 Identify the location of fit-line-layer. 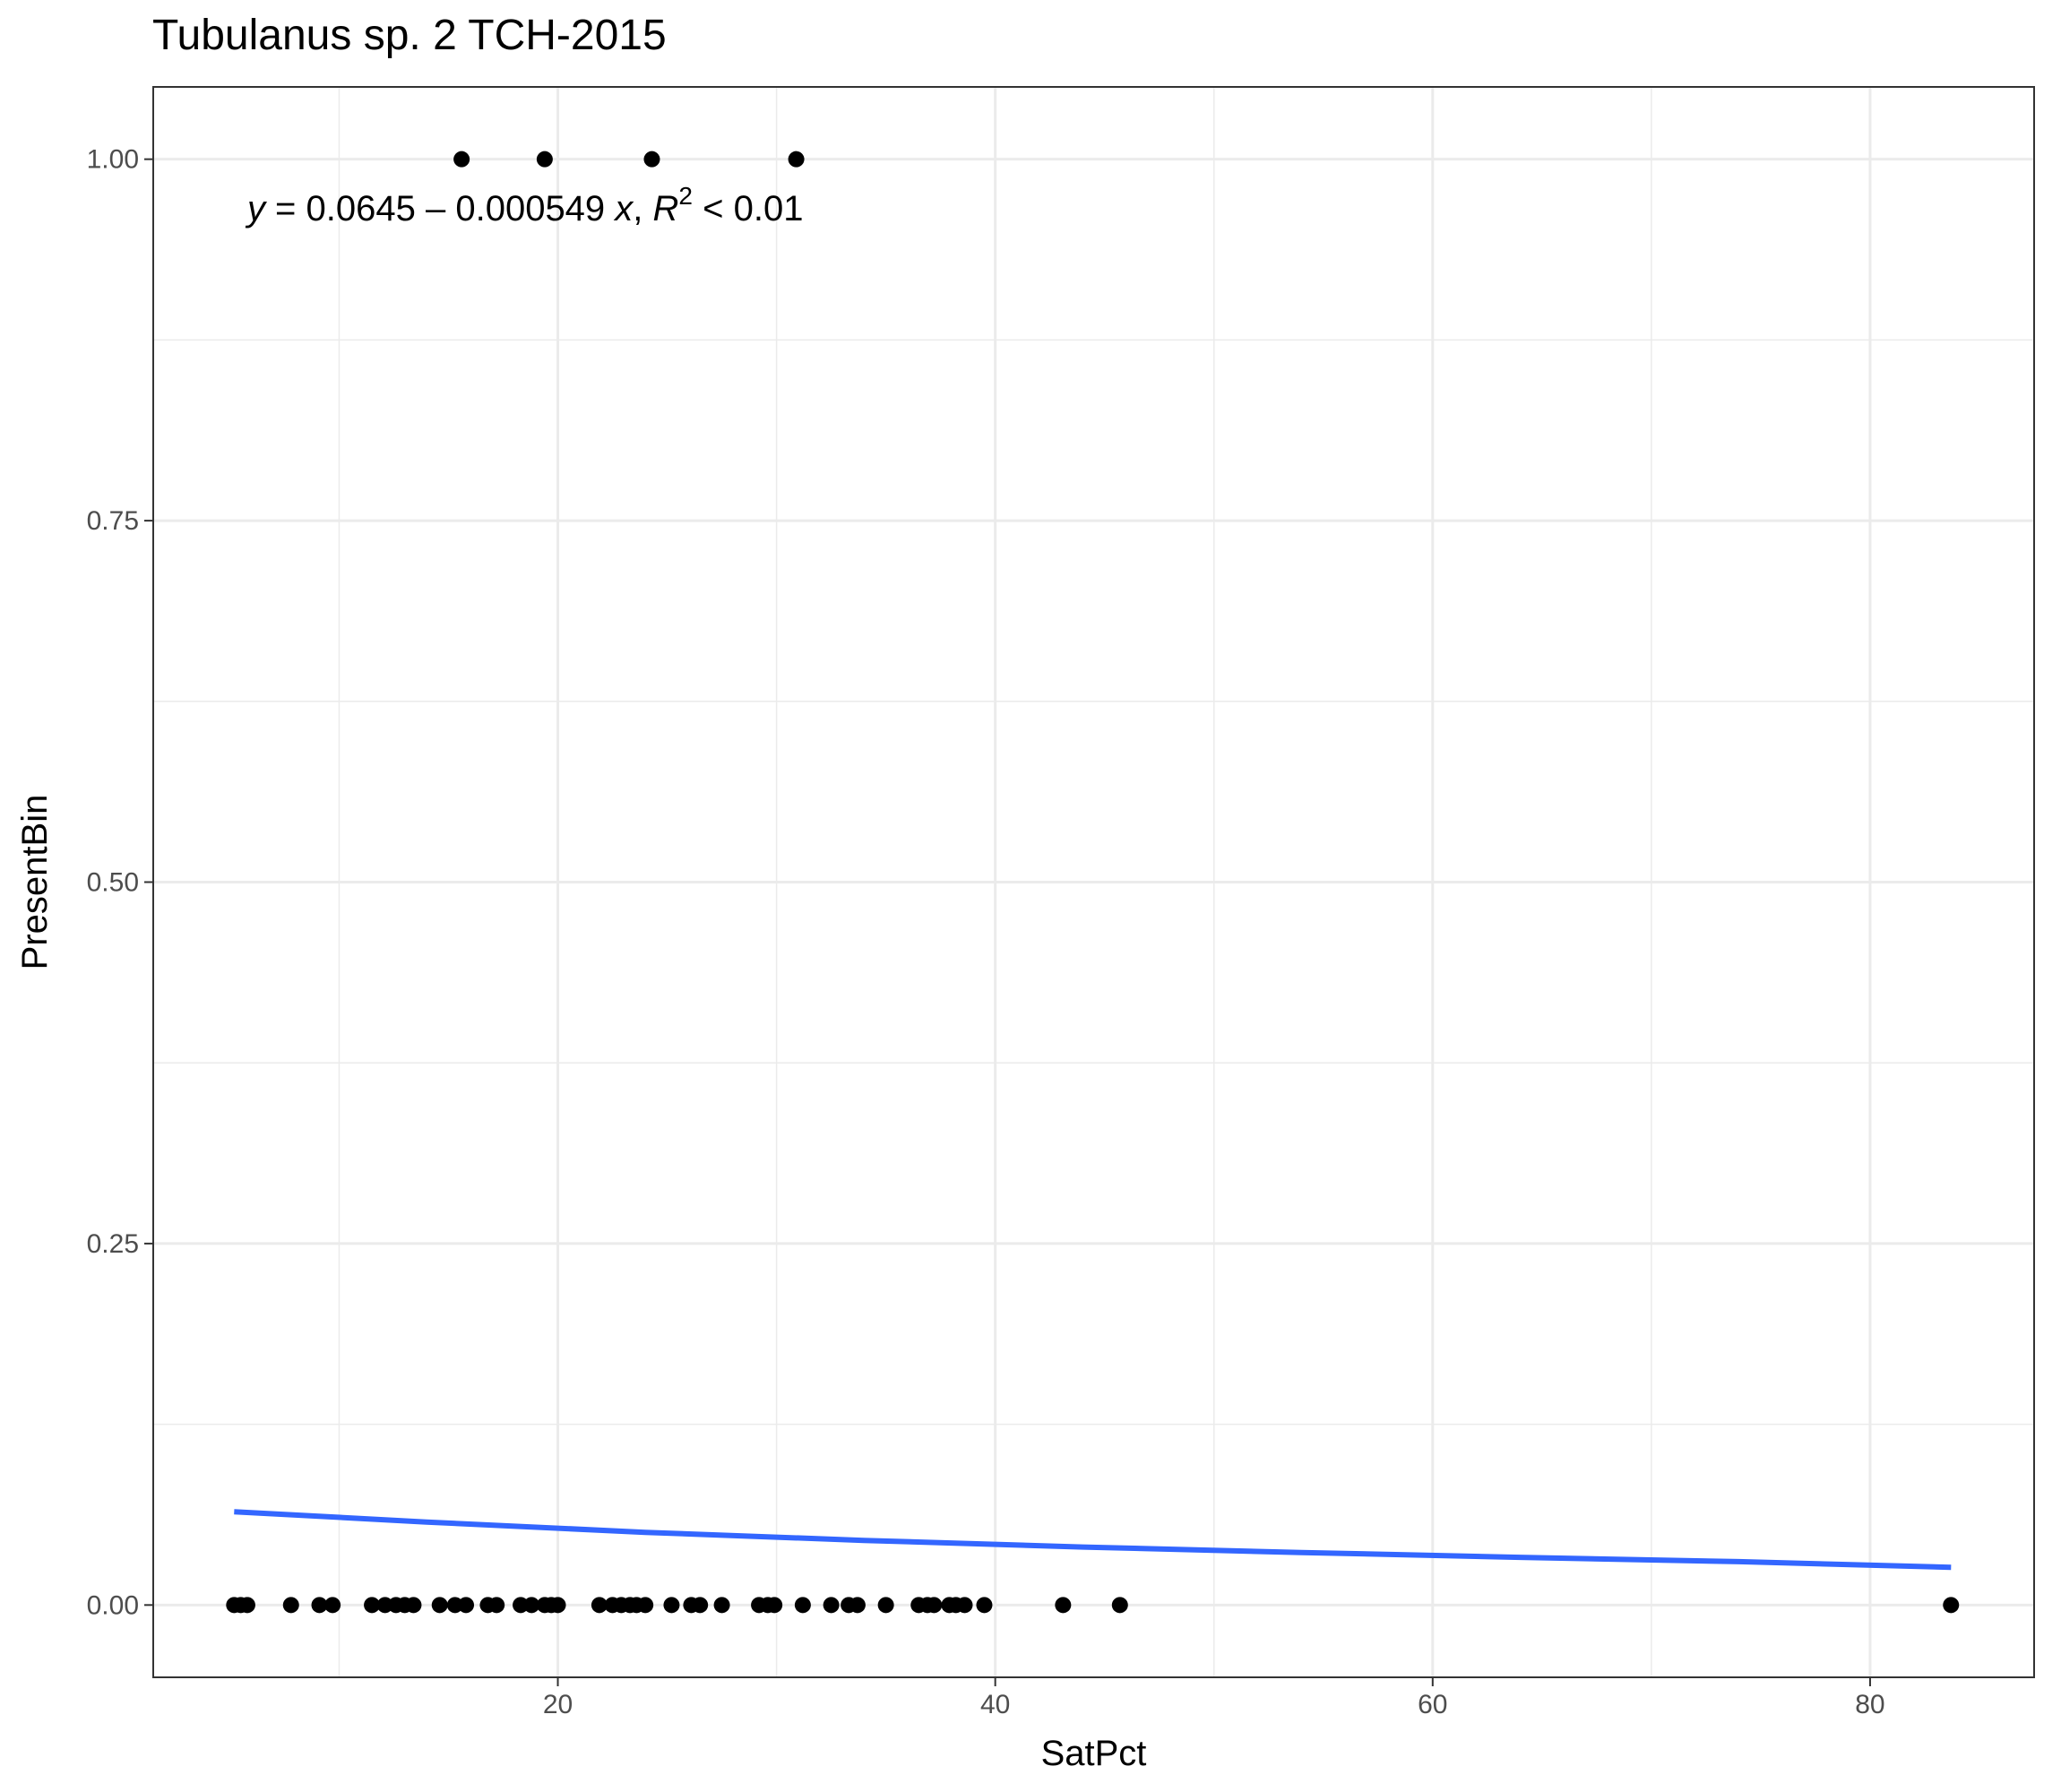
(1093, 1540).